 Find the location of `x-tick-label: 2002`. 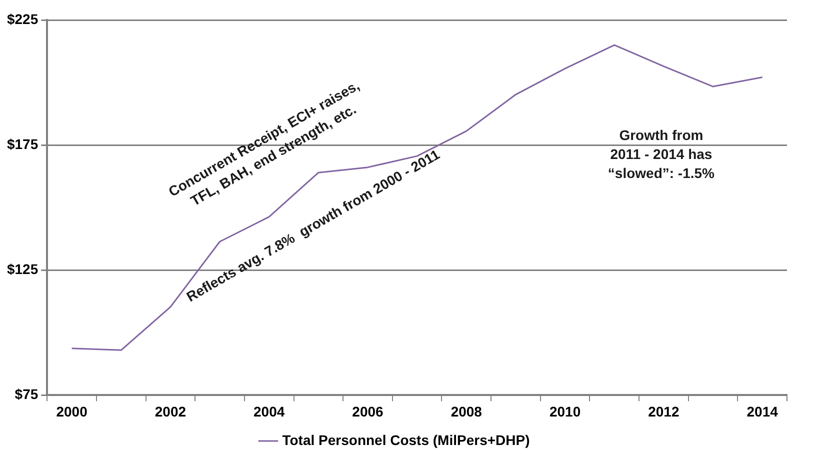

x-tick-label: 2002 is located at coordinates (170, 411).